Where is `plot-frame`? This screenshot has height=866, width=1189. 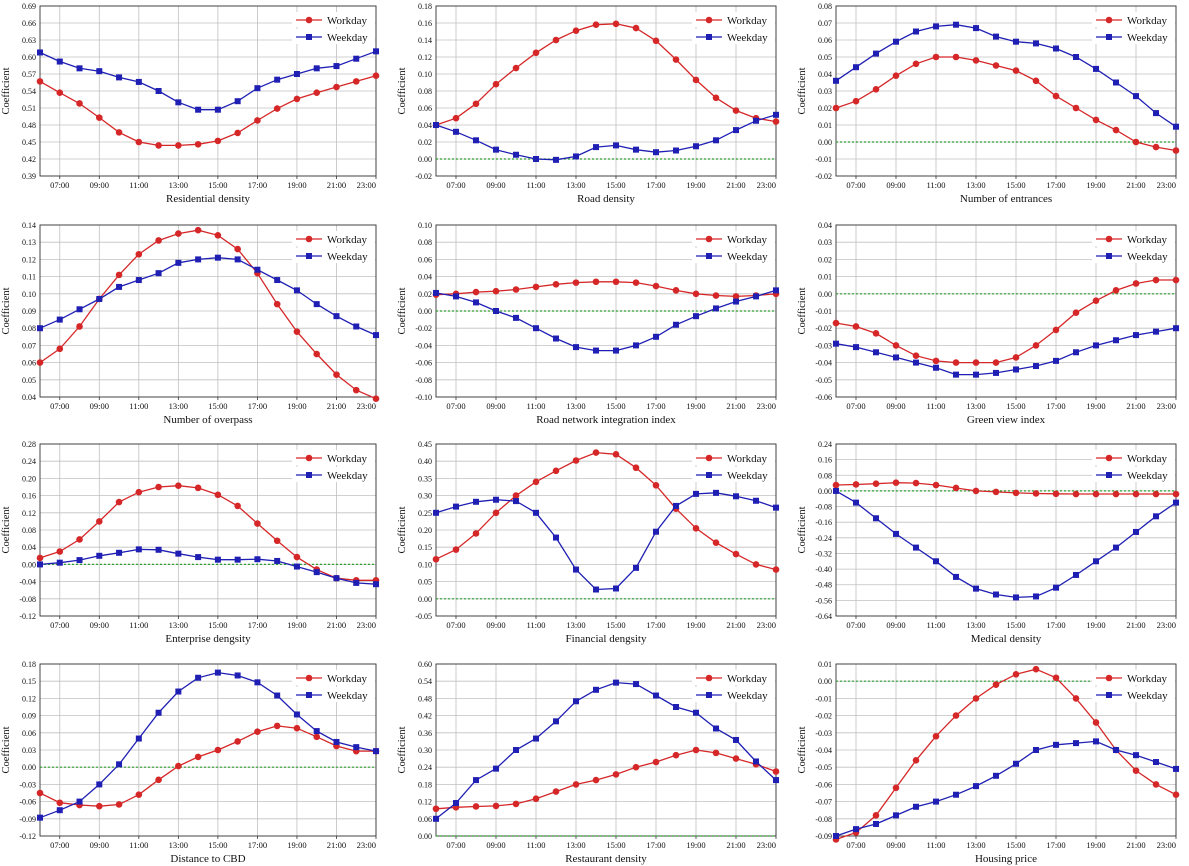
plot-frame is located at coordinates (1006, 530).